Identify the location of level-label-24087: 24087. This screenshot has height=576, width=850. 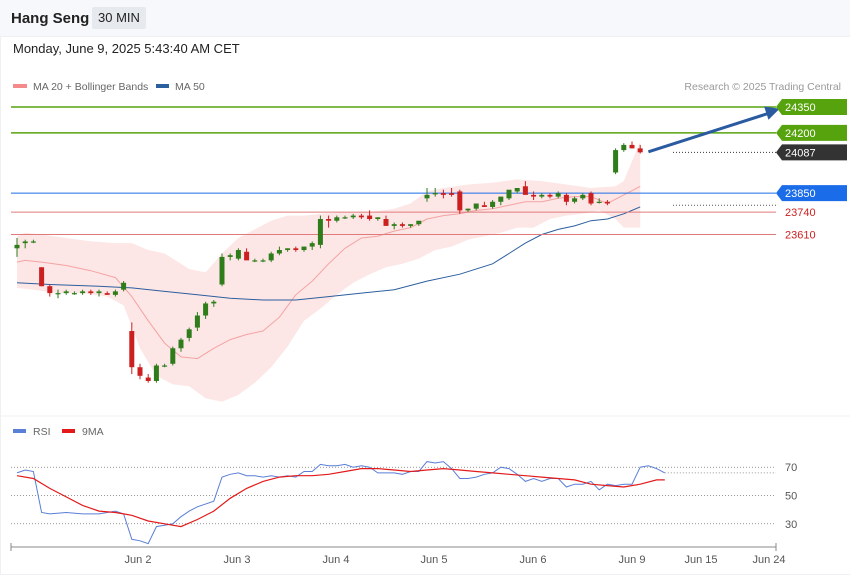
(800, 153).